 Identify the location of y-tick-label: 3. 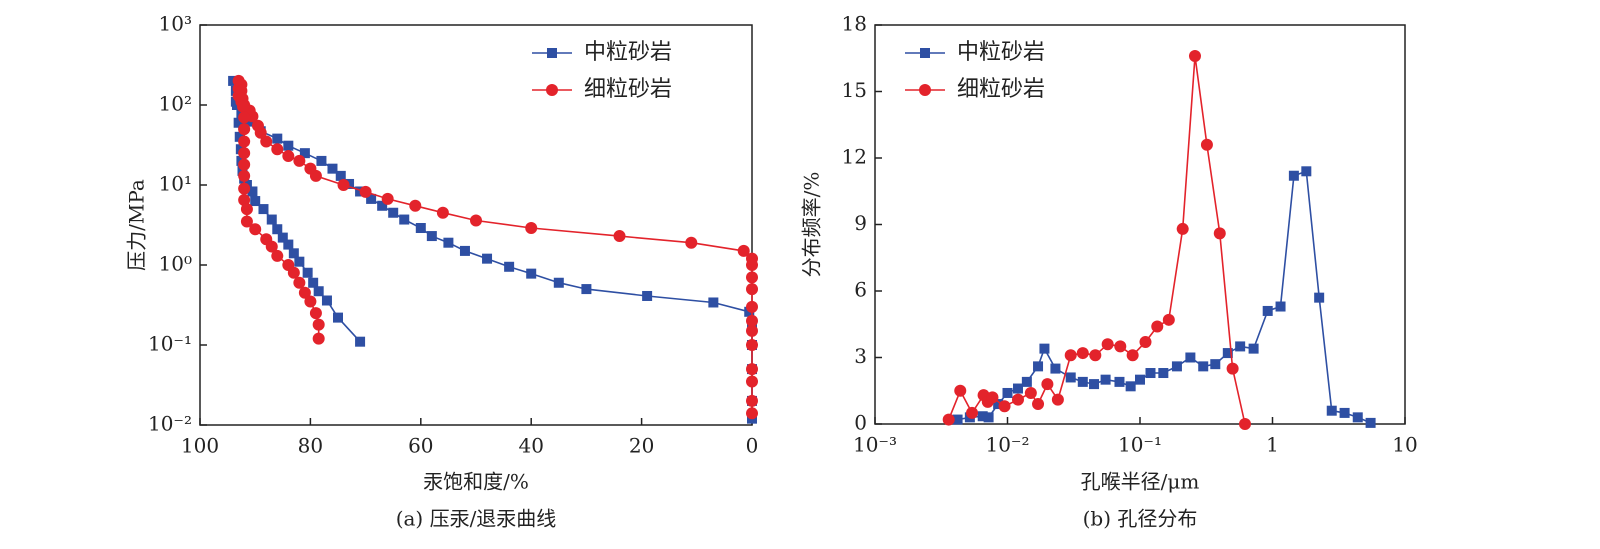
(860, 356).